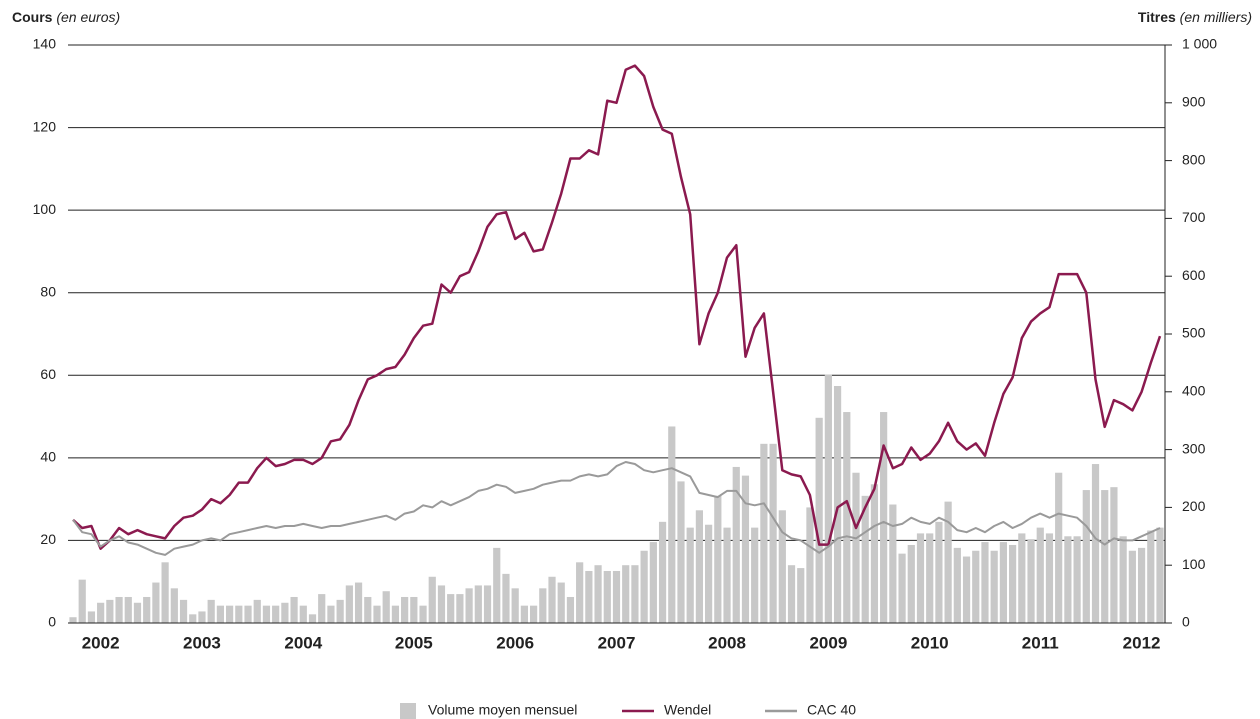 The image size is (1260, 719). I want to click on y2-tick-label: 700, so click(1194, 217).